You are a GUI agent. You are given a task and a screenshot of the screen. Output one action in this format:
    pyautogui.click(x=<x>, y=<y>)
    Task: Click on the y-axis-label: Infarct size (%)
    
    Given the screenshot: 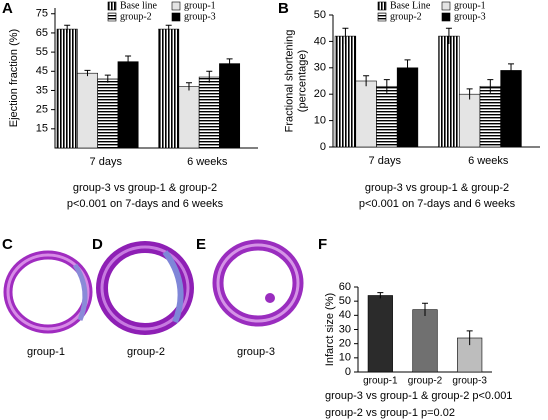 What is the action you would take?
    pyautogui.click(x=330, y=329)
    